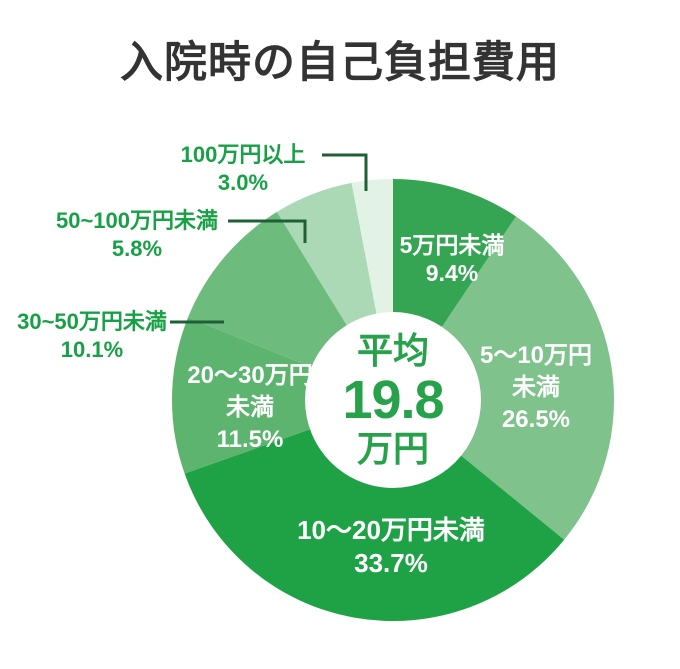 The height and width of the screenshot is (669, 680). I want to click on leader-line-100plus, so click(345, 172).